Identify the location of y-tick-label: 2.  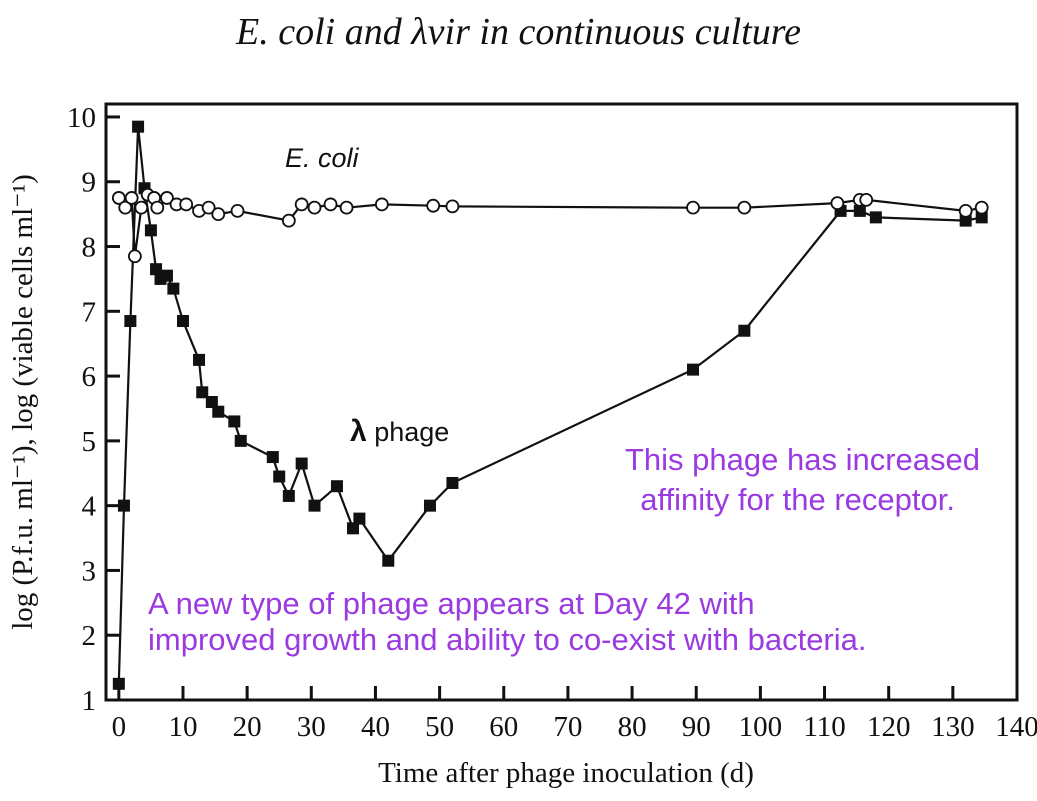
(89, 636).